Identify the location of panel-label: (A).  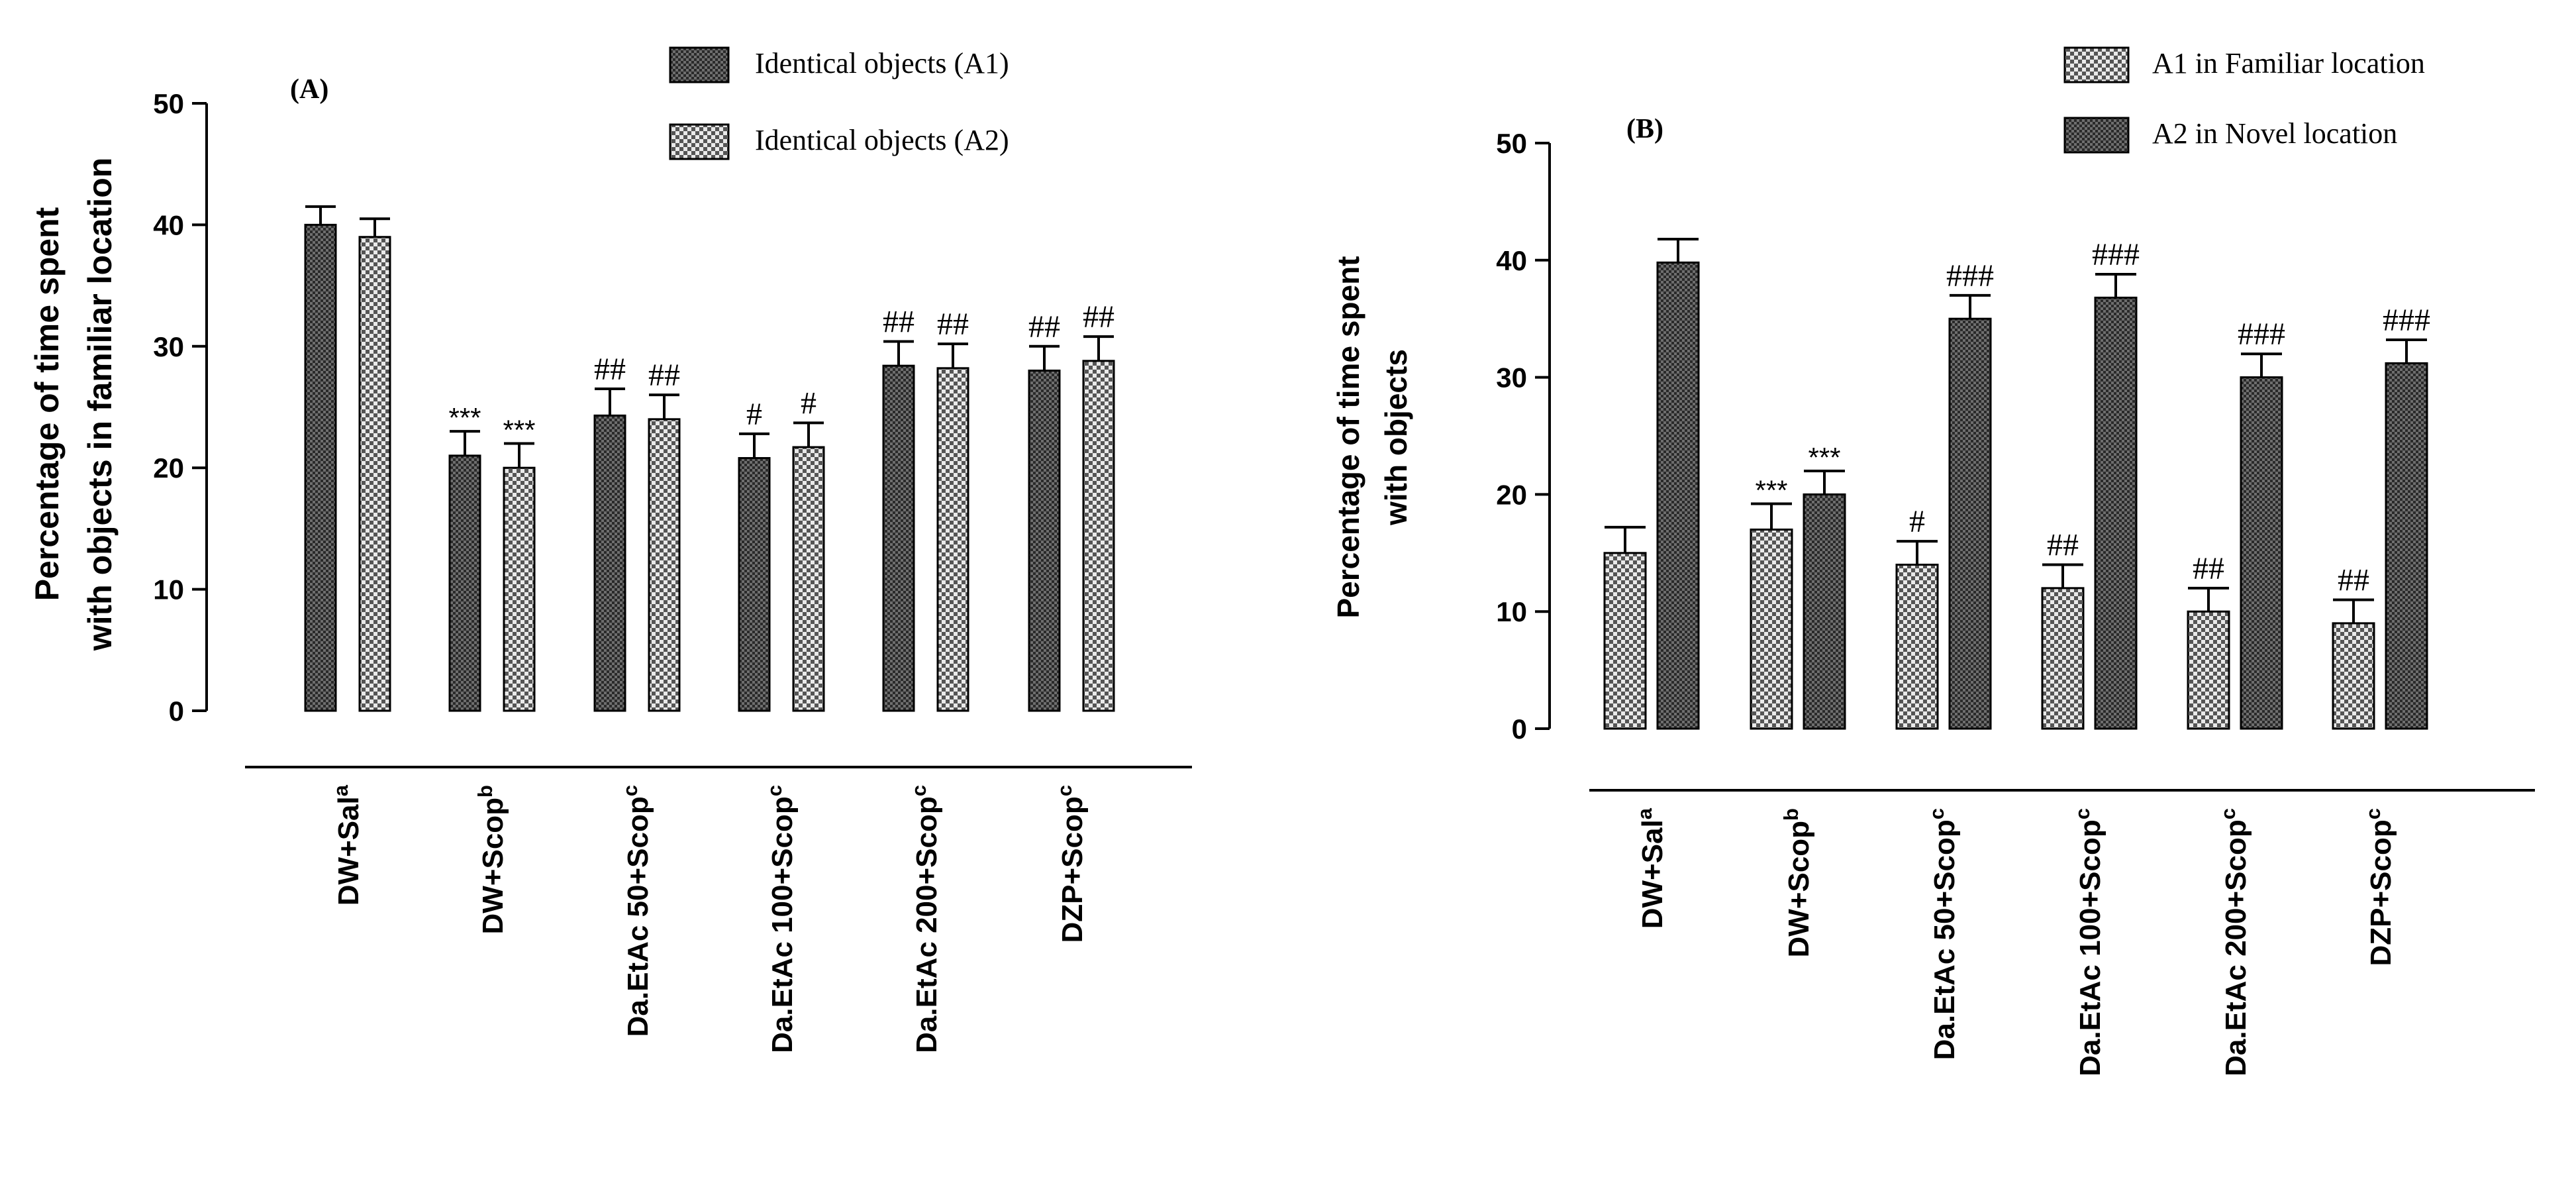
(309, 89).